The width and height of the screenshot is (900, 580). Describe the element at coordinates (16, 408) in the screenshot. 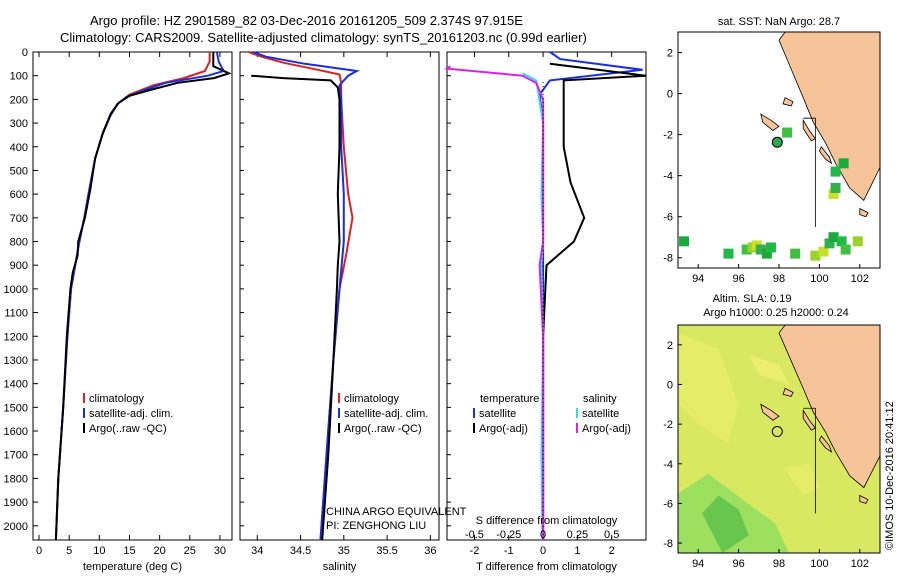

I see `y-tick-label: 1500` at that location.